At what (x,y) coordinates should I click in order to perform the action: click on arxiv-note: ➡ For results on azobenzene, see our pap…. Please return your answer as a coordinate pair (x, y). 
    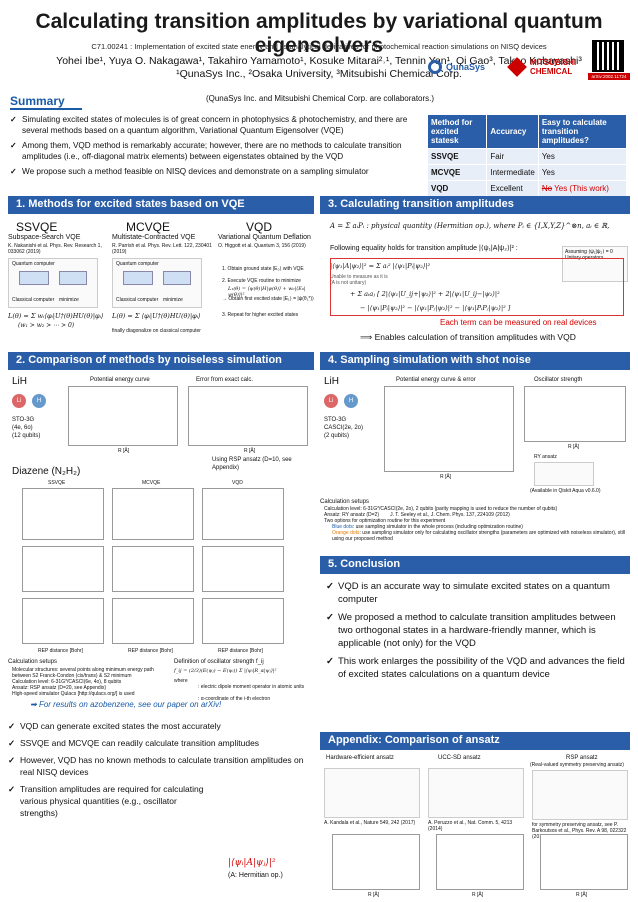
    Looking at the image, I should click on (125, 704).